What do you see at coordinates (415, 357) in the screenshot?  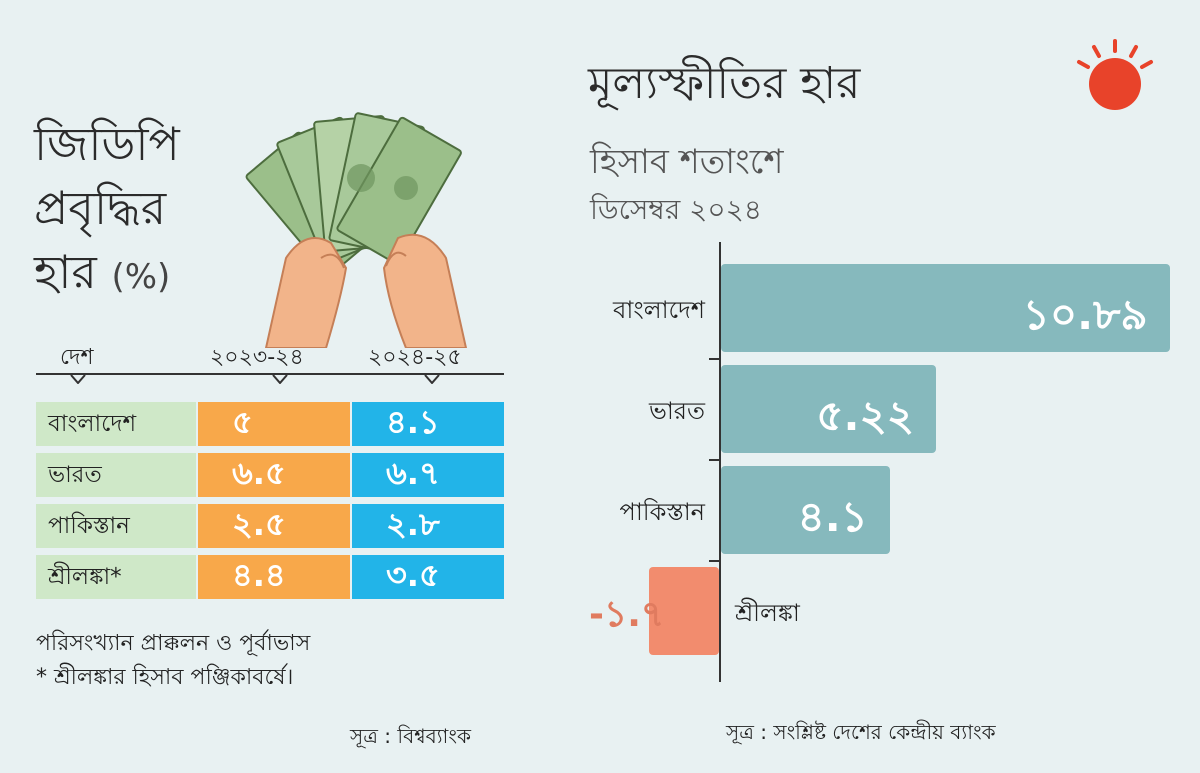 I see `col-header-2024-25: ২০২৪-২৫` at bounding box center [415, 357].